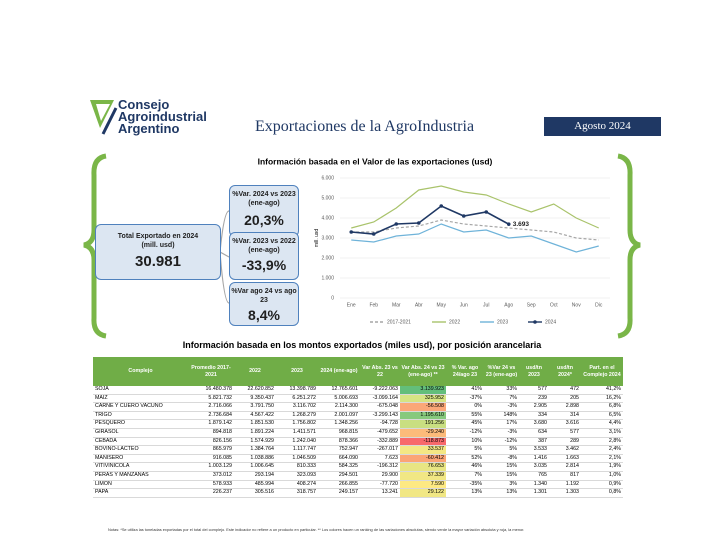  I want to click on x-tick-label: Sep, so click(531, 305).